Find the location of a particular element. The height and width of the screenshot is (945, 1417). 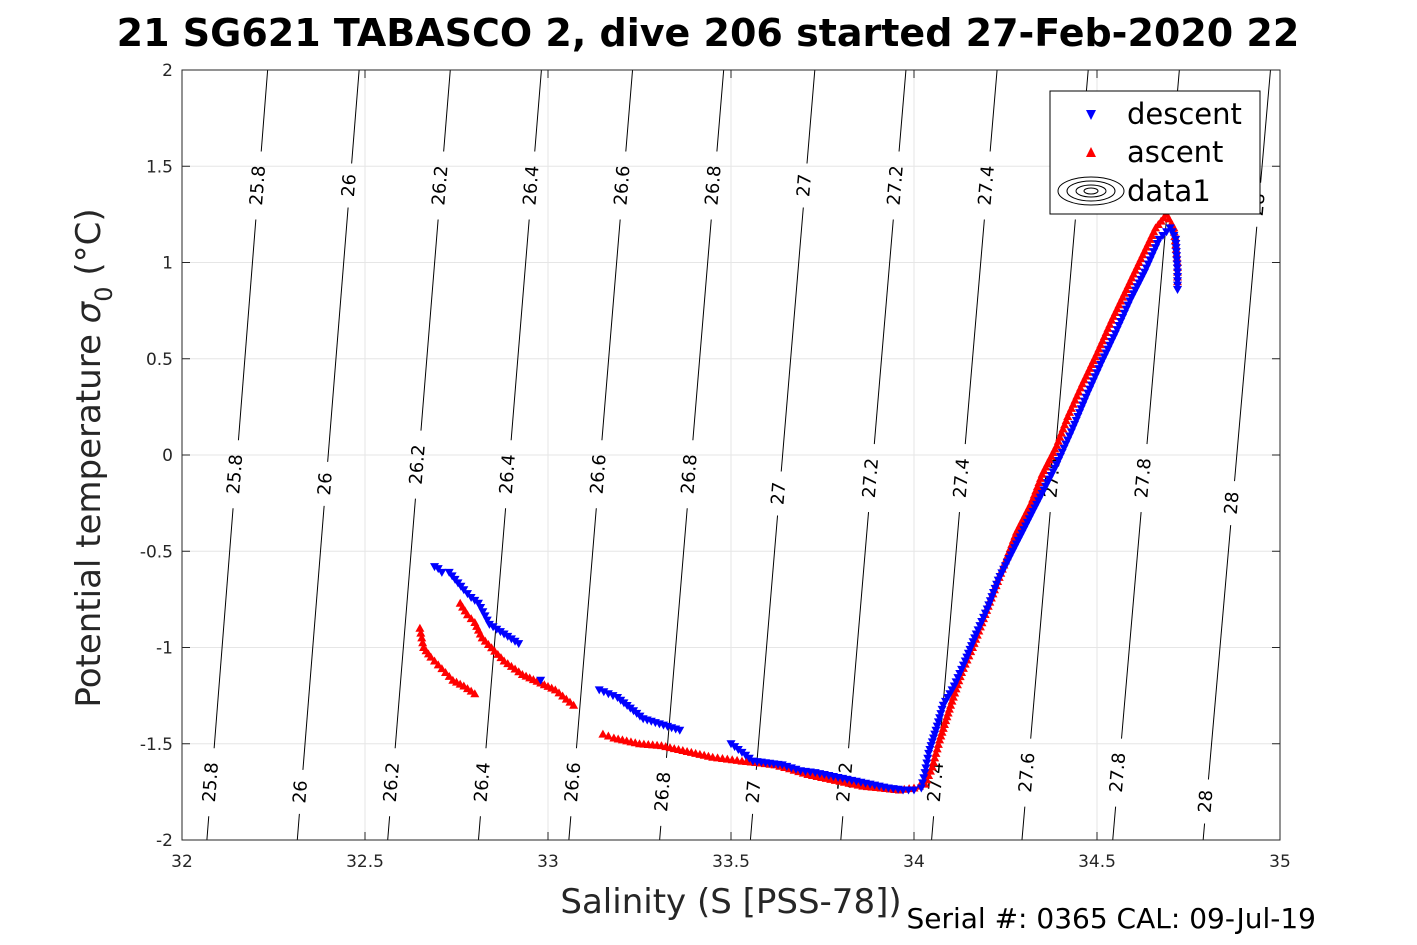

contour-label-28: 28 is located at coordinates (1206, 801).